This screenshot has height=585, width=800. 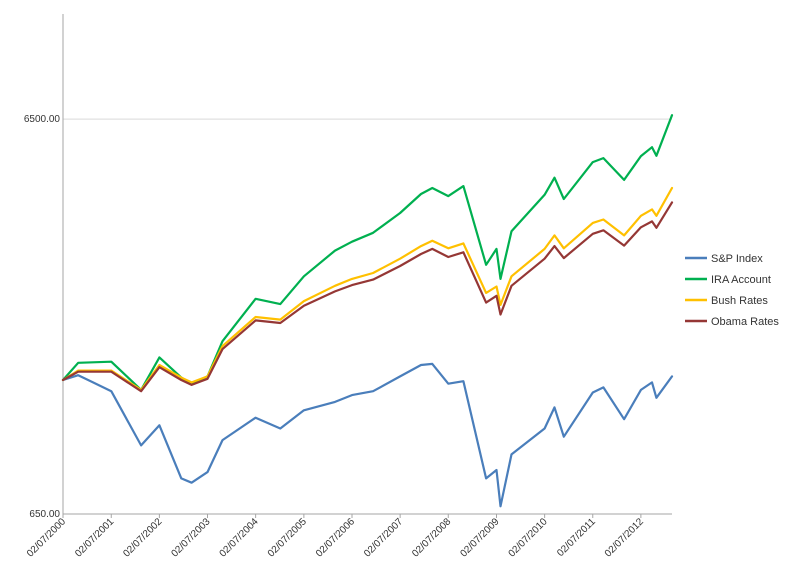 I want to click on x-tick-label: 02/07/2006, so click(x=335, y=537).